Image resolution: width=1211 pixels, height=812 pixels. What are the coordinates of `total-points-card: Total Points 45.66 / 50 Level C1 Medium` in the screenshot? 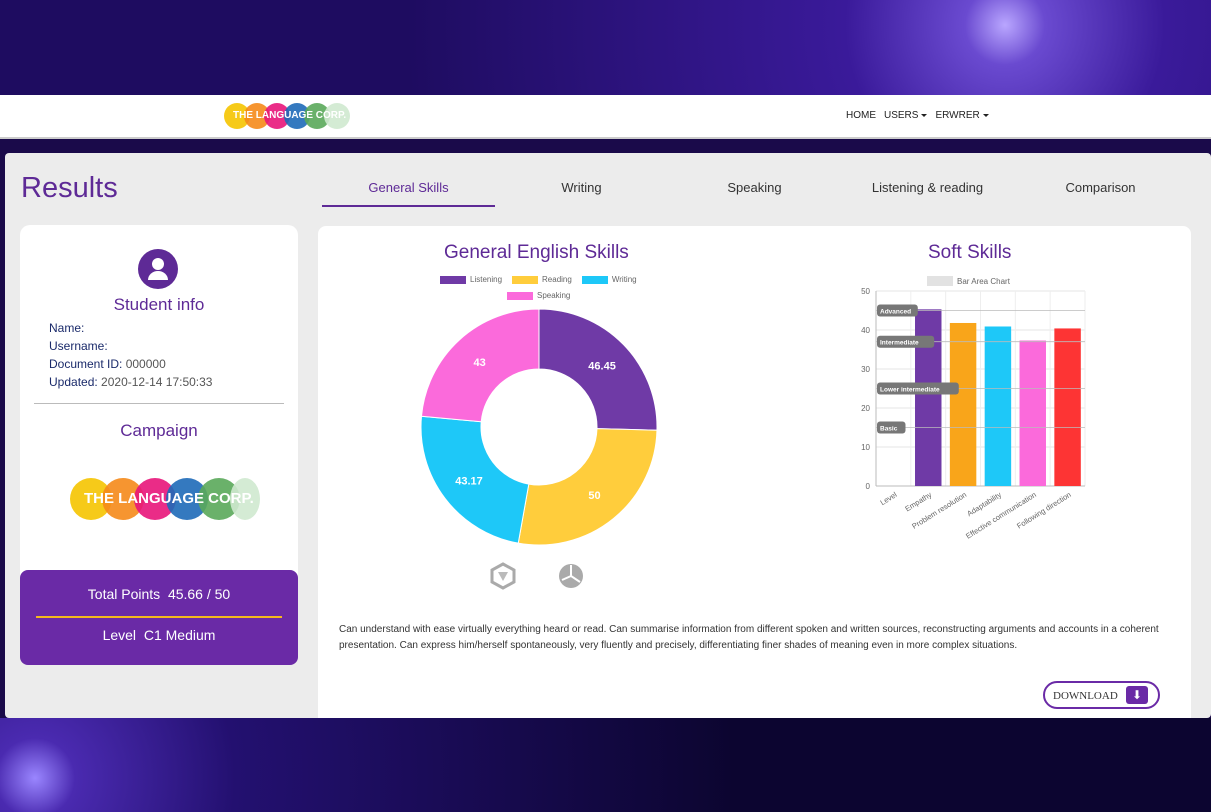 It's located at (159, 617).